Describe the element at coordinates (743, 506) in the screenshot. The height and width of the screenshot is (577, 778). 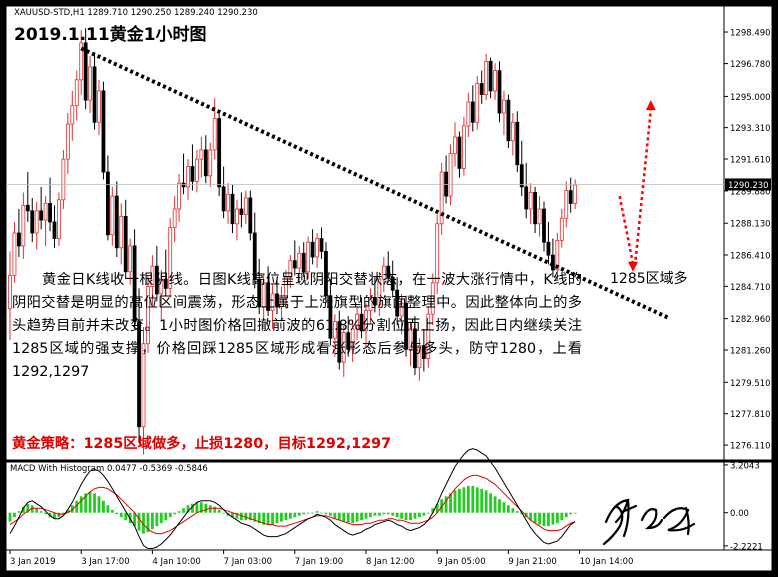
I see `macd-axis: 3.2043 0.00 -2.2221` at that location.